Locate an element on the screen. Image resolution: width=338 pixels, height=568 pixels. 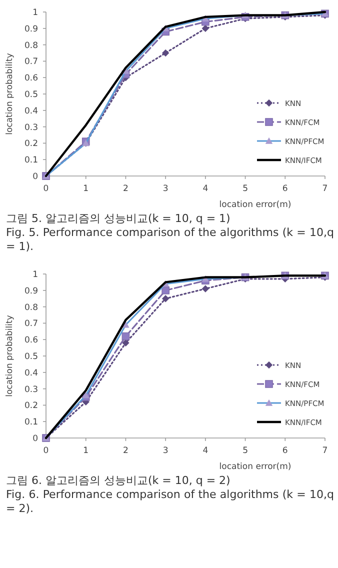
caption: 그림 6. 알고리즘의 성능비교(k = 10, q = 2) is located at coordinates (119, 481).